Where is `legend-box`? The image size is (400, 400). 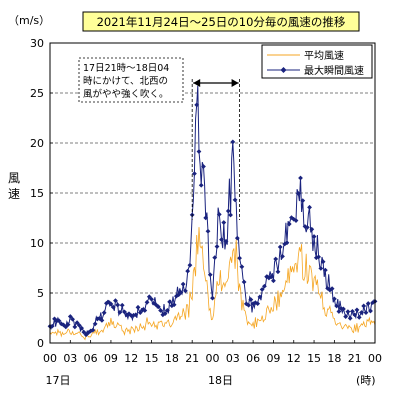 legend-box is located at coordinates (317, 61).